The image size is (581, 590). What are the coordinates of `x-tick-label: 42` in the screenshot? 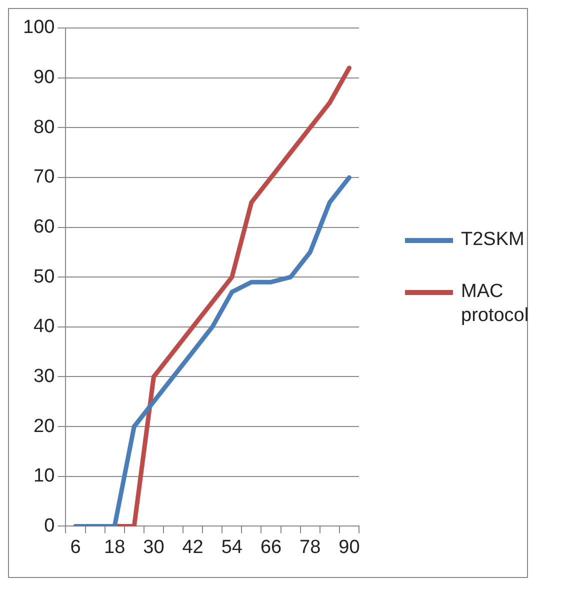 It's located at (193, 547).